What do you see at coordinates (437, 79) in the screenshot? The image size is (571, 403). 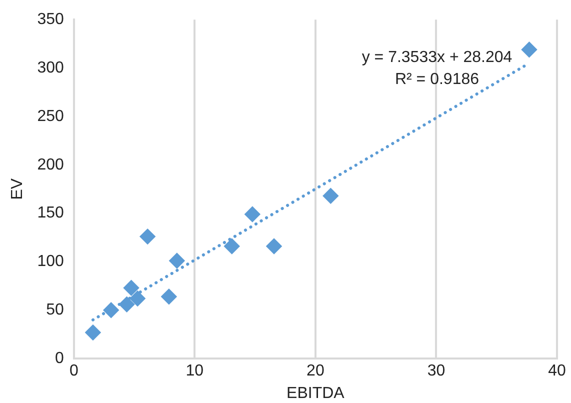 I see `annotation: R² = 0.9186` at bounding box center [437, 79].